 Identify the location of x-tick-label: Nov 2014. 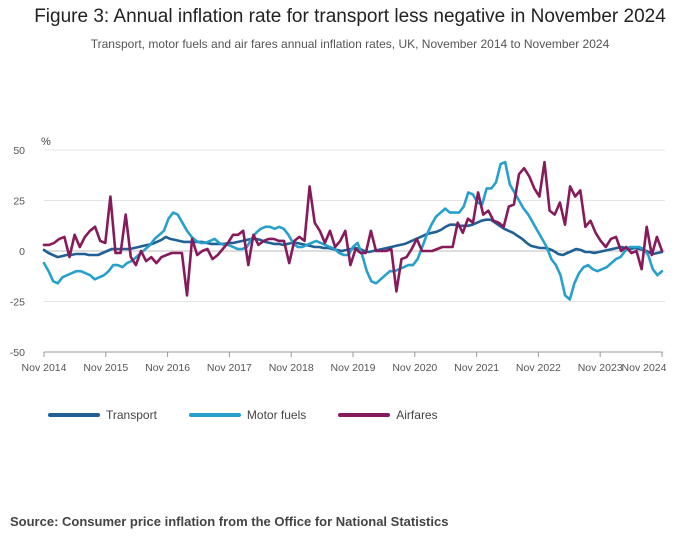
(44, 368).